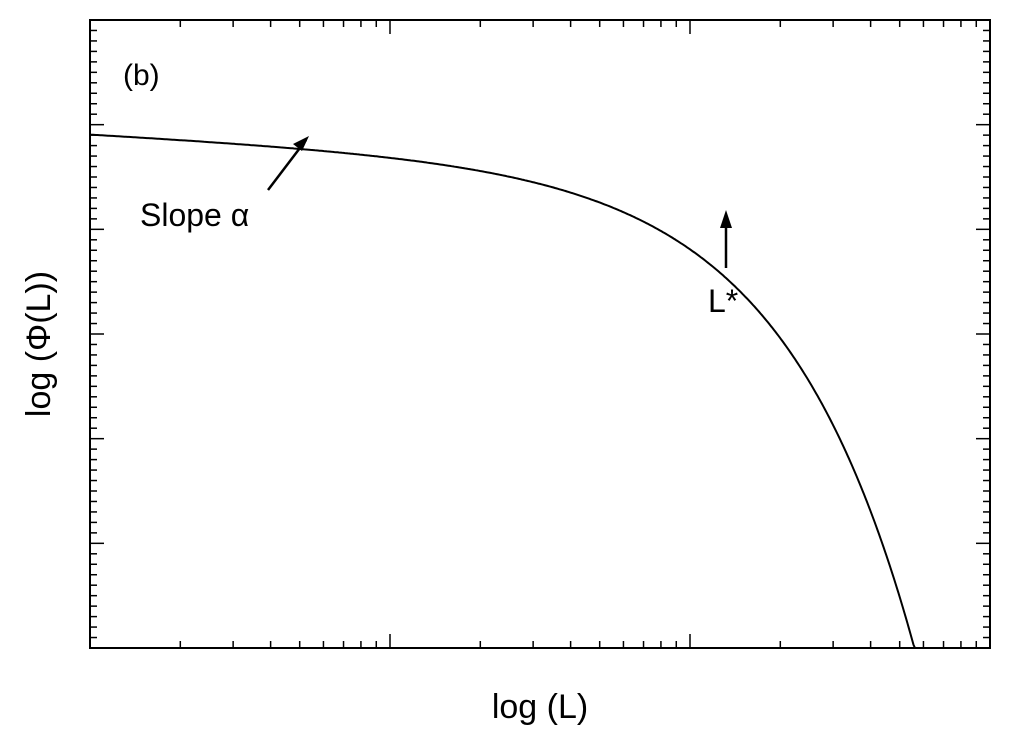 This screenshot has width=1034, height=736. Describe the element at coordinates (301, 143) in the screenshot. I see `slope-arrowhead` at that location.